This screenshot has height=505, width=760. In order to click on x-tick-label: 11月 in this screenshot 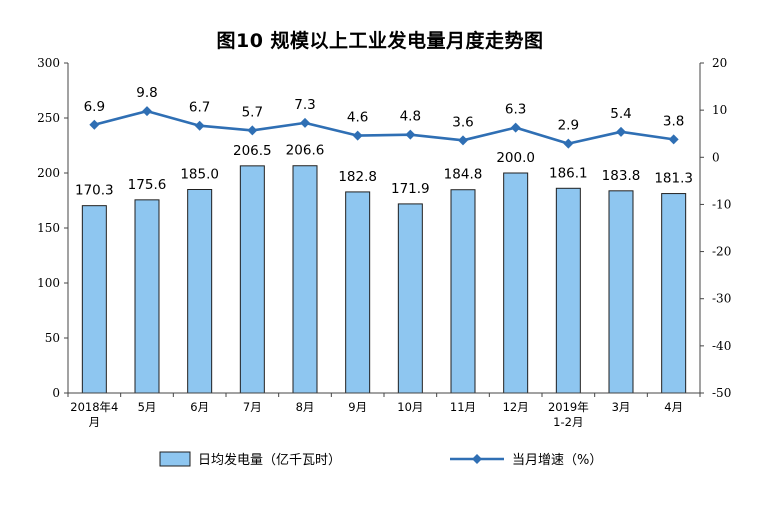, I will do `click(463, 407)`.